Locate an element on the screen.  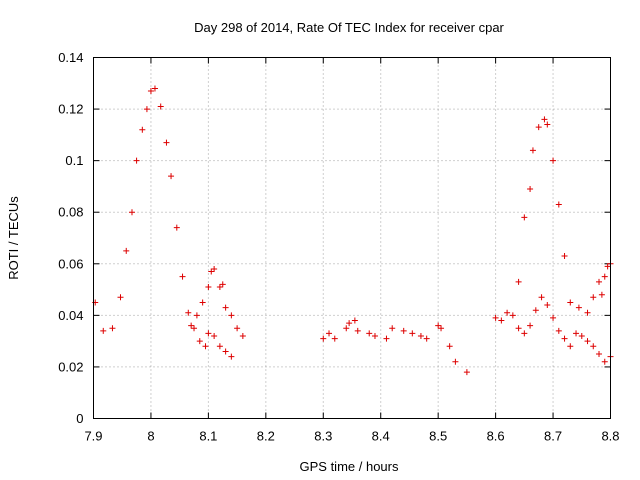
x-tick-label: 8.3 is located at coordinates (323, 436).